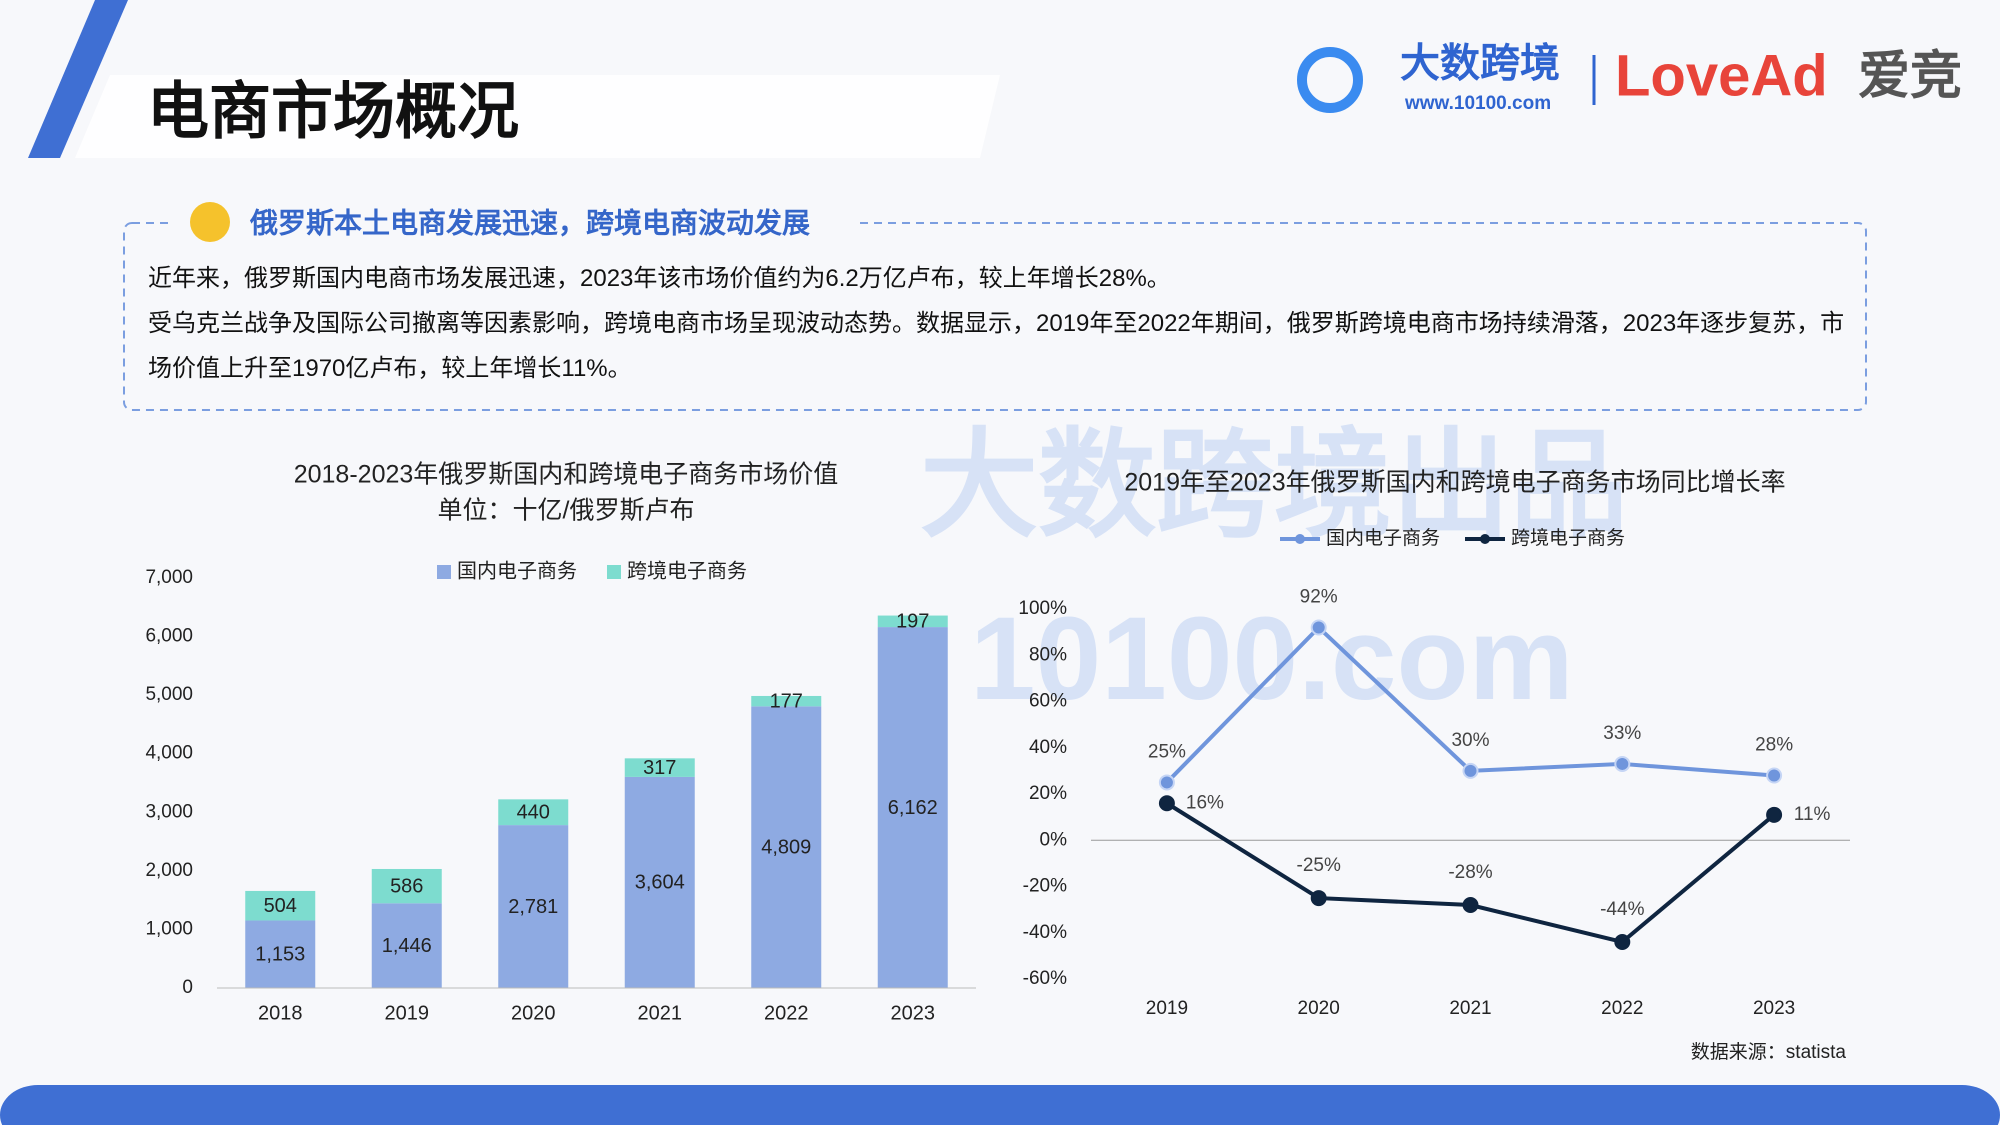  What do you see at coordinates (1167, 751) in the screenshot?
I see `data-label: 25%` at bounding box center [1167, 751].